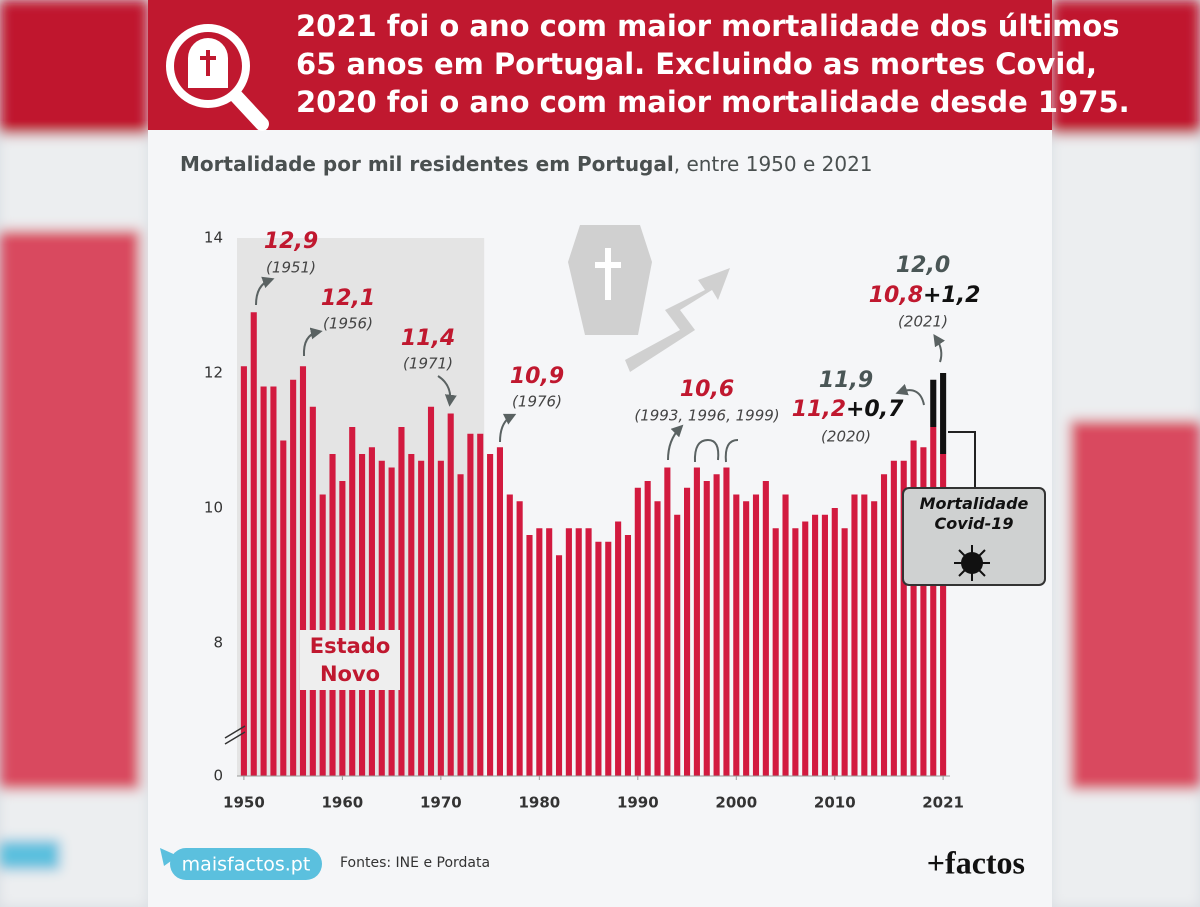  Describe the element at coordinates (923, 322) in the screenshot. I see `annotation-note: (2021)` at that location.